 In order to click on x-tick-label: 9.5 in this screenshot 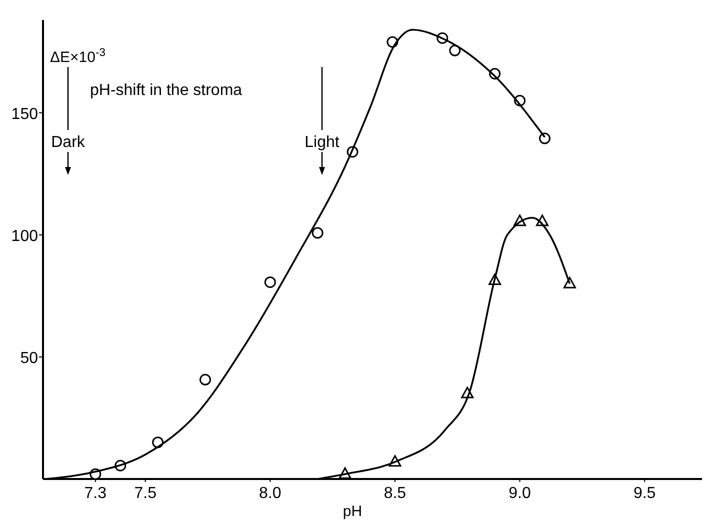, I will do `click(644, 493)`.